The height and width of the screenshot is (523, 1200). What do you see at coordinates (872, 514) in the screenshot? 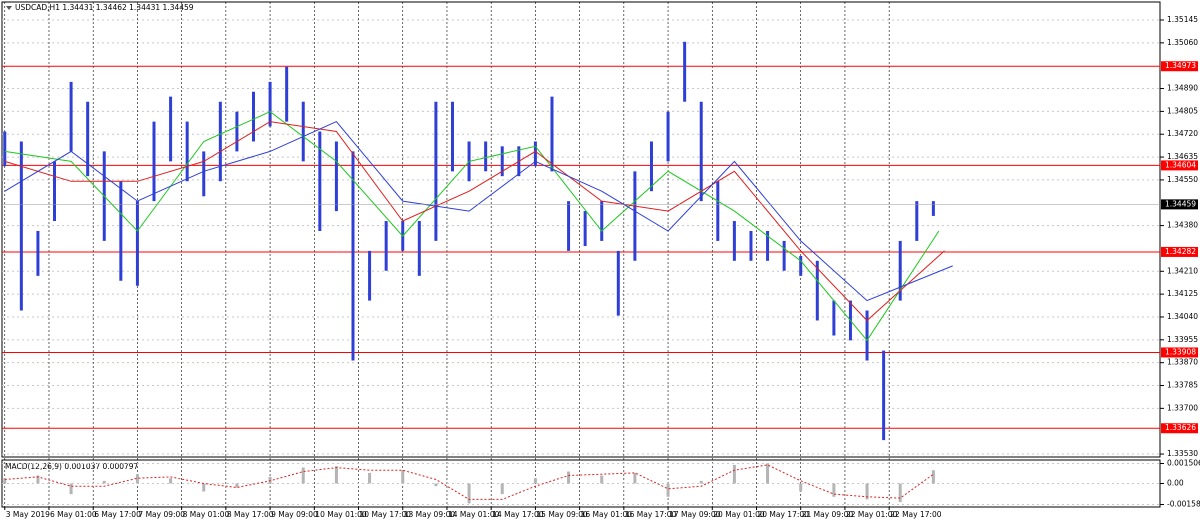
I see `x-tick-label: 22 May 01:00` at bounding box center [872, 514].